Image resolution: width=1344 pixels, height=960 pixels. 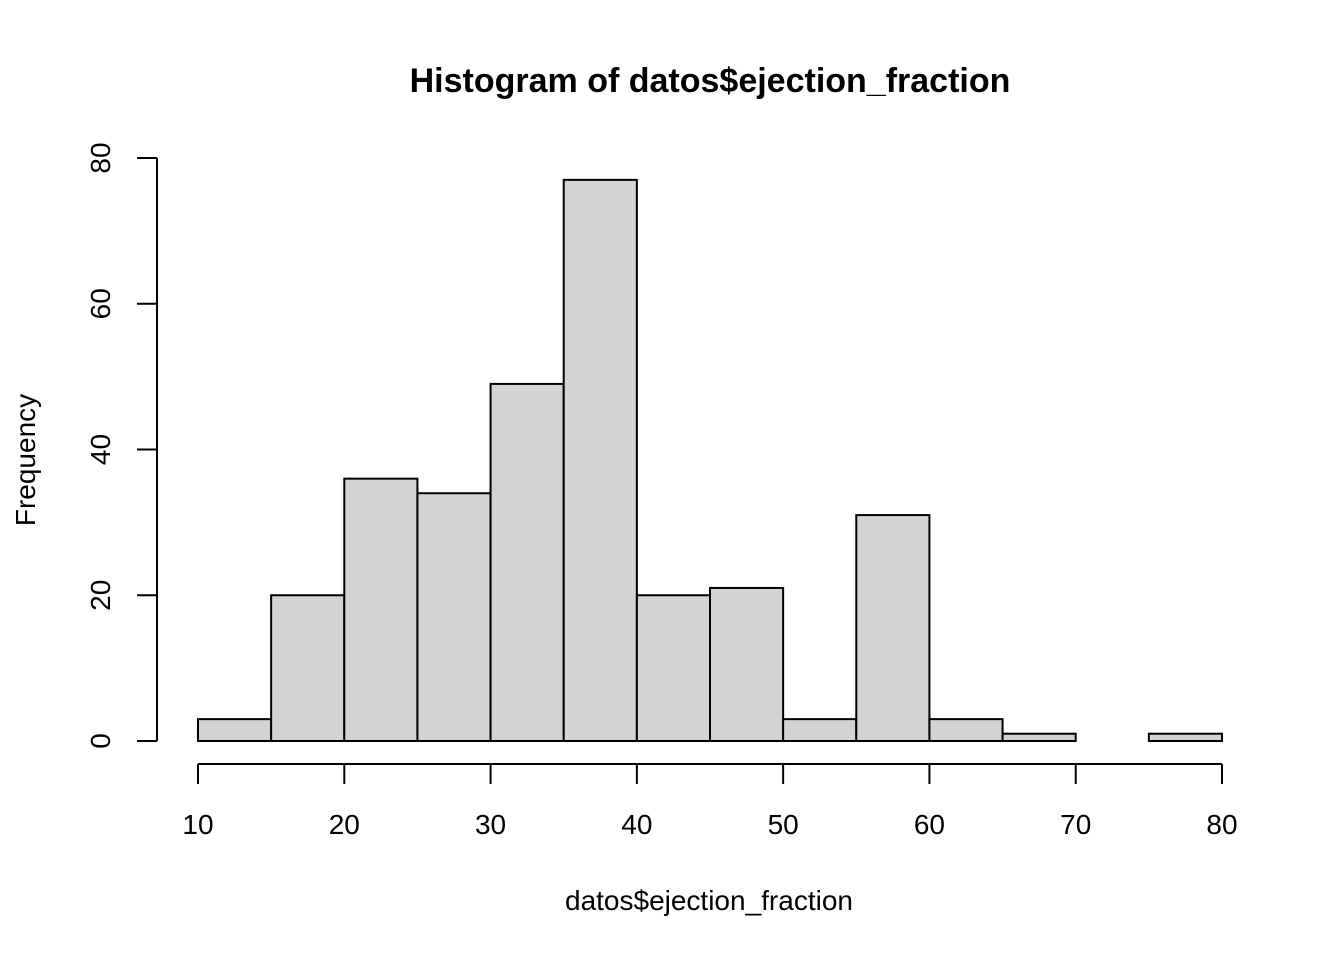 What do you see at coordinates (100, 741) in the screenshot?
I see `y-tick-label: 0` at bounding box center [100, 741].